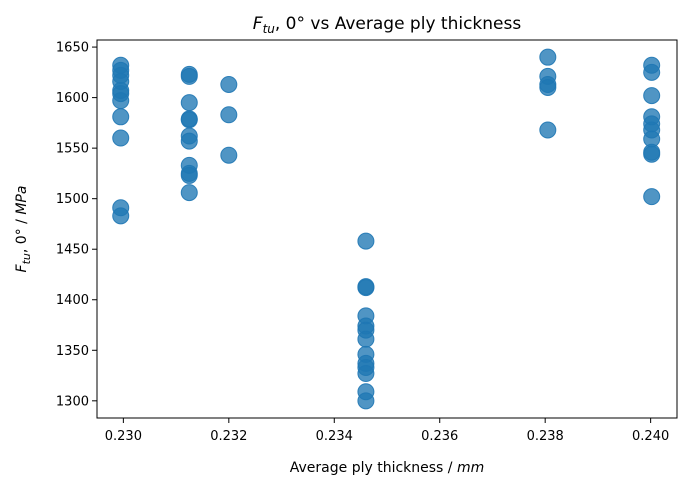  I want to click on x-tick-label: 0.236, so click(439, 436).